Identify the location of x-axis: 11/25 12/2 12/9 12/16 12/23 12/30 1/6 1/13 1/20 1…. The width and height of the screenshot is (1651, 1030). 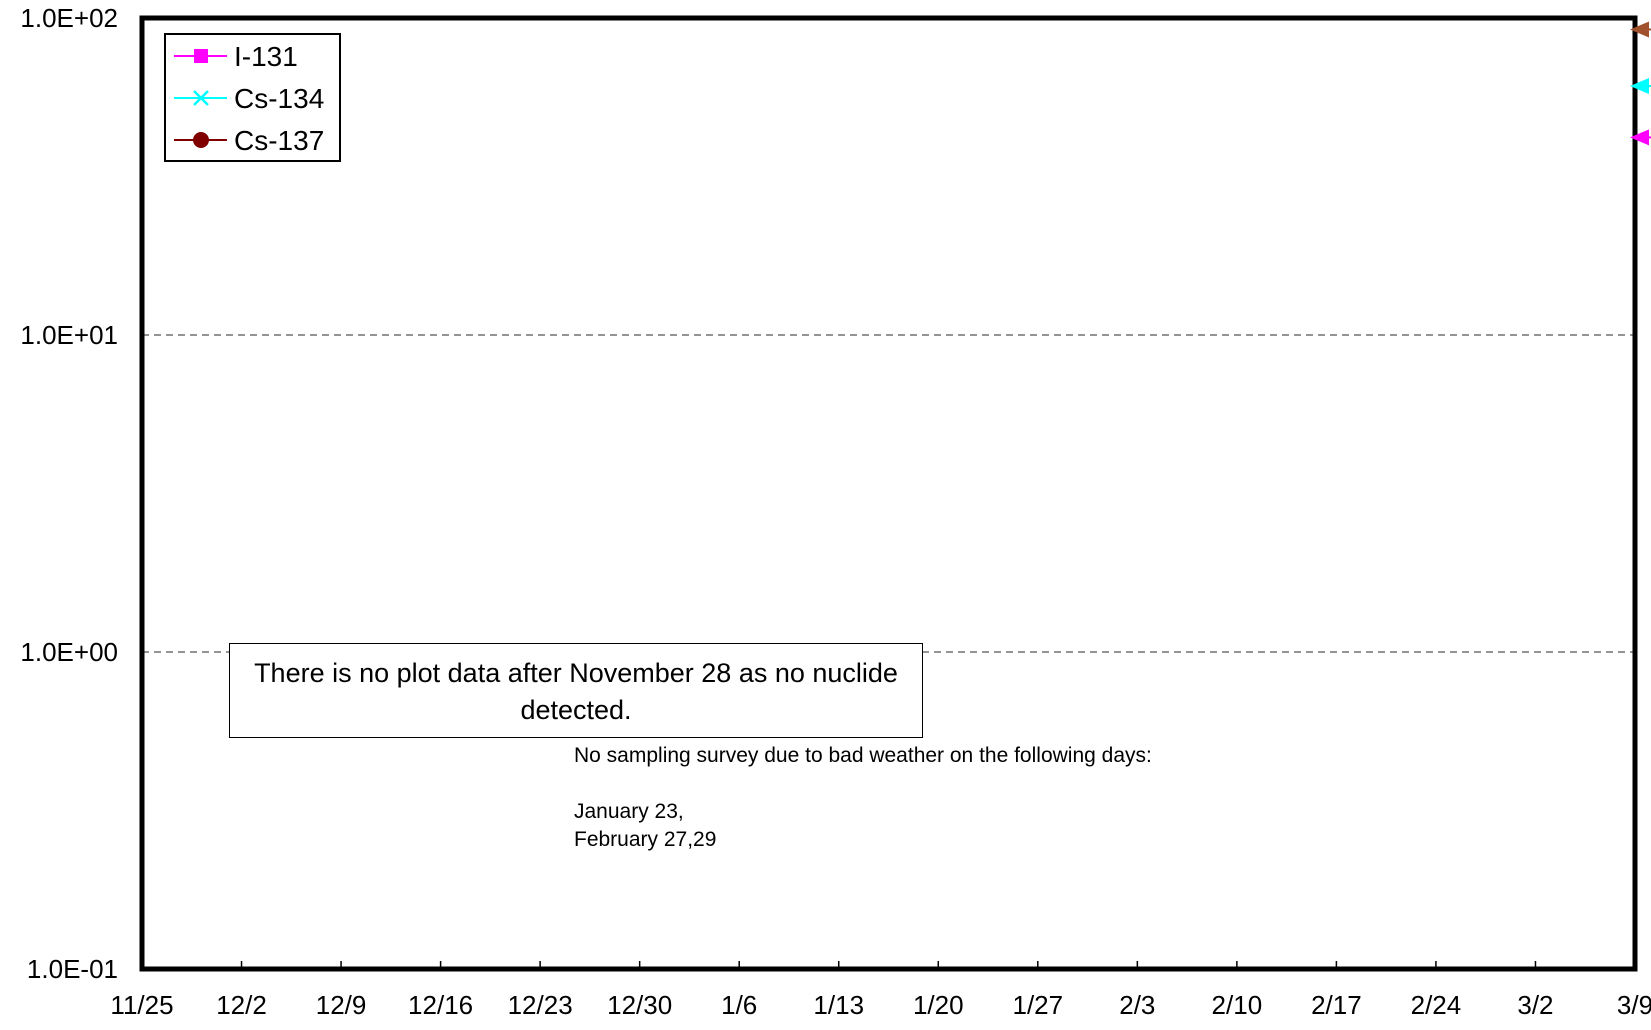
(880, 990).